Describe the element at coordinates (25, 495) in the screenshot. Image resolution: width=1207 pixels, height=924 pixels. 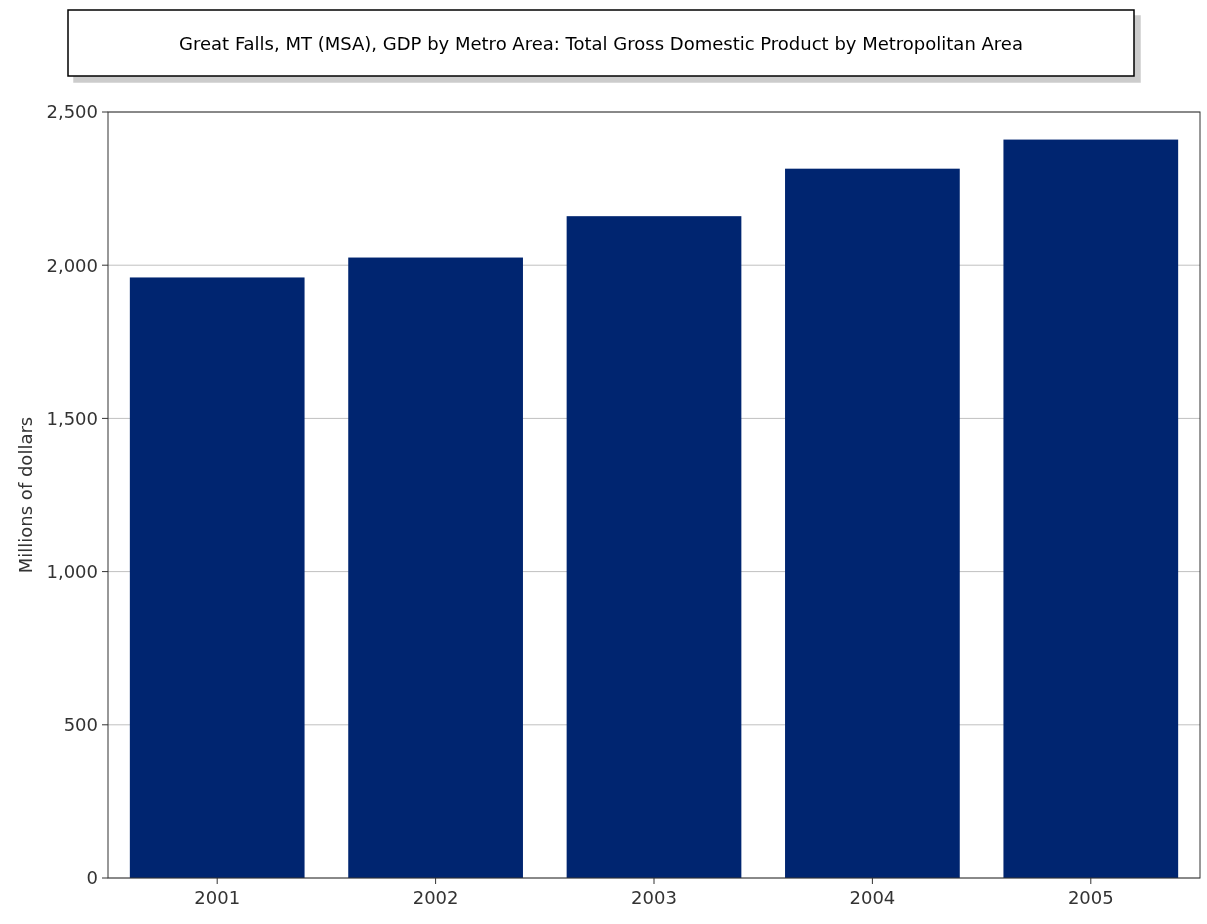
I see `y-axis-title: Millions of dollars` at that location.